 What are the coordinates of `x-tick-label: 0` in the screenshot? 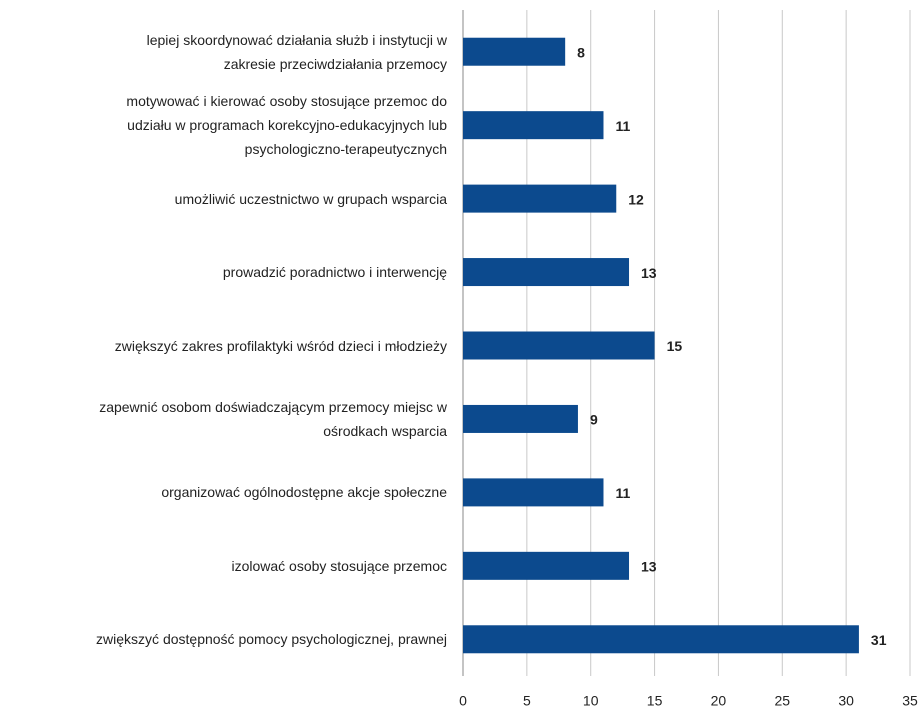 It's located at (463, 701).